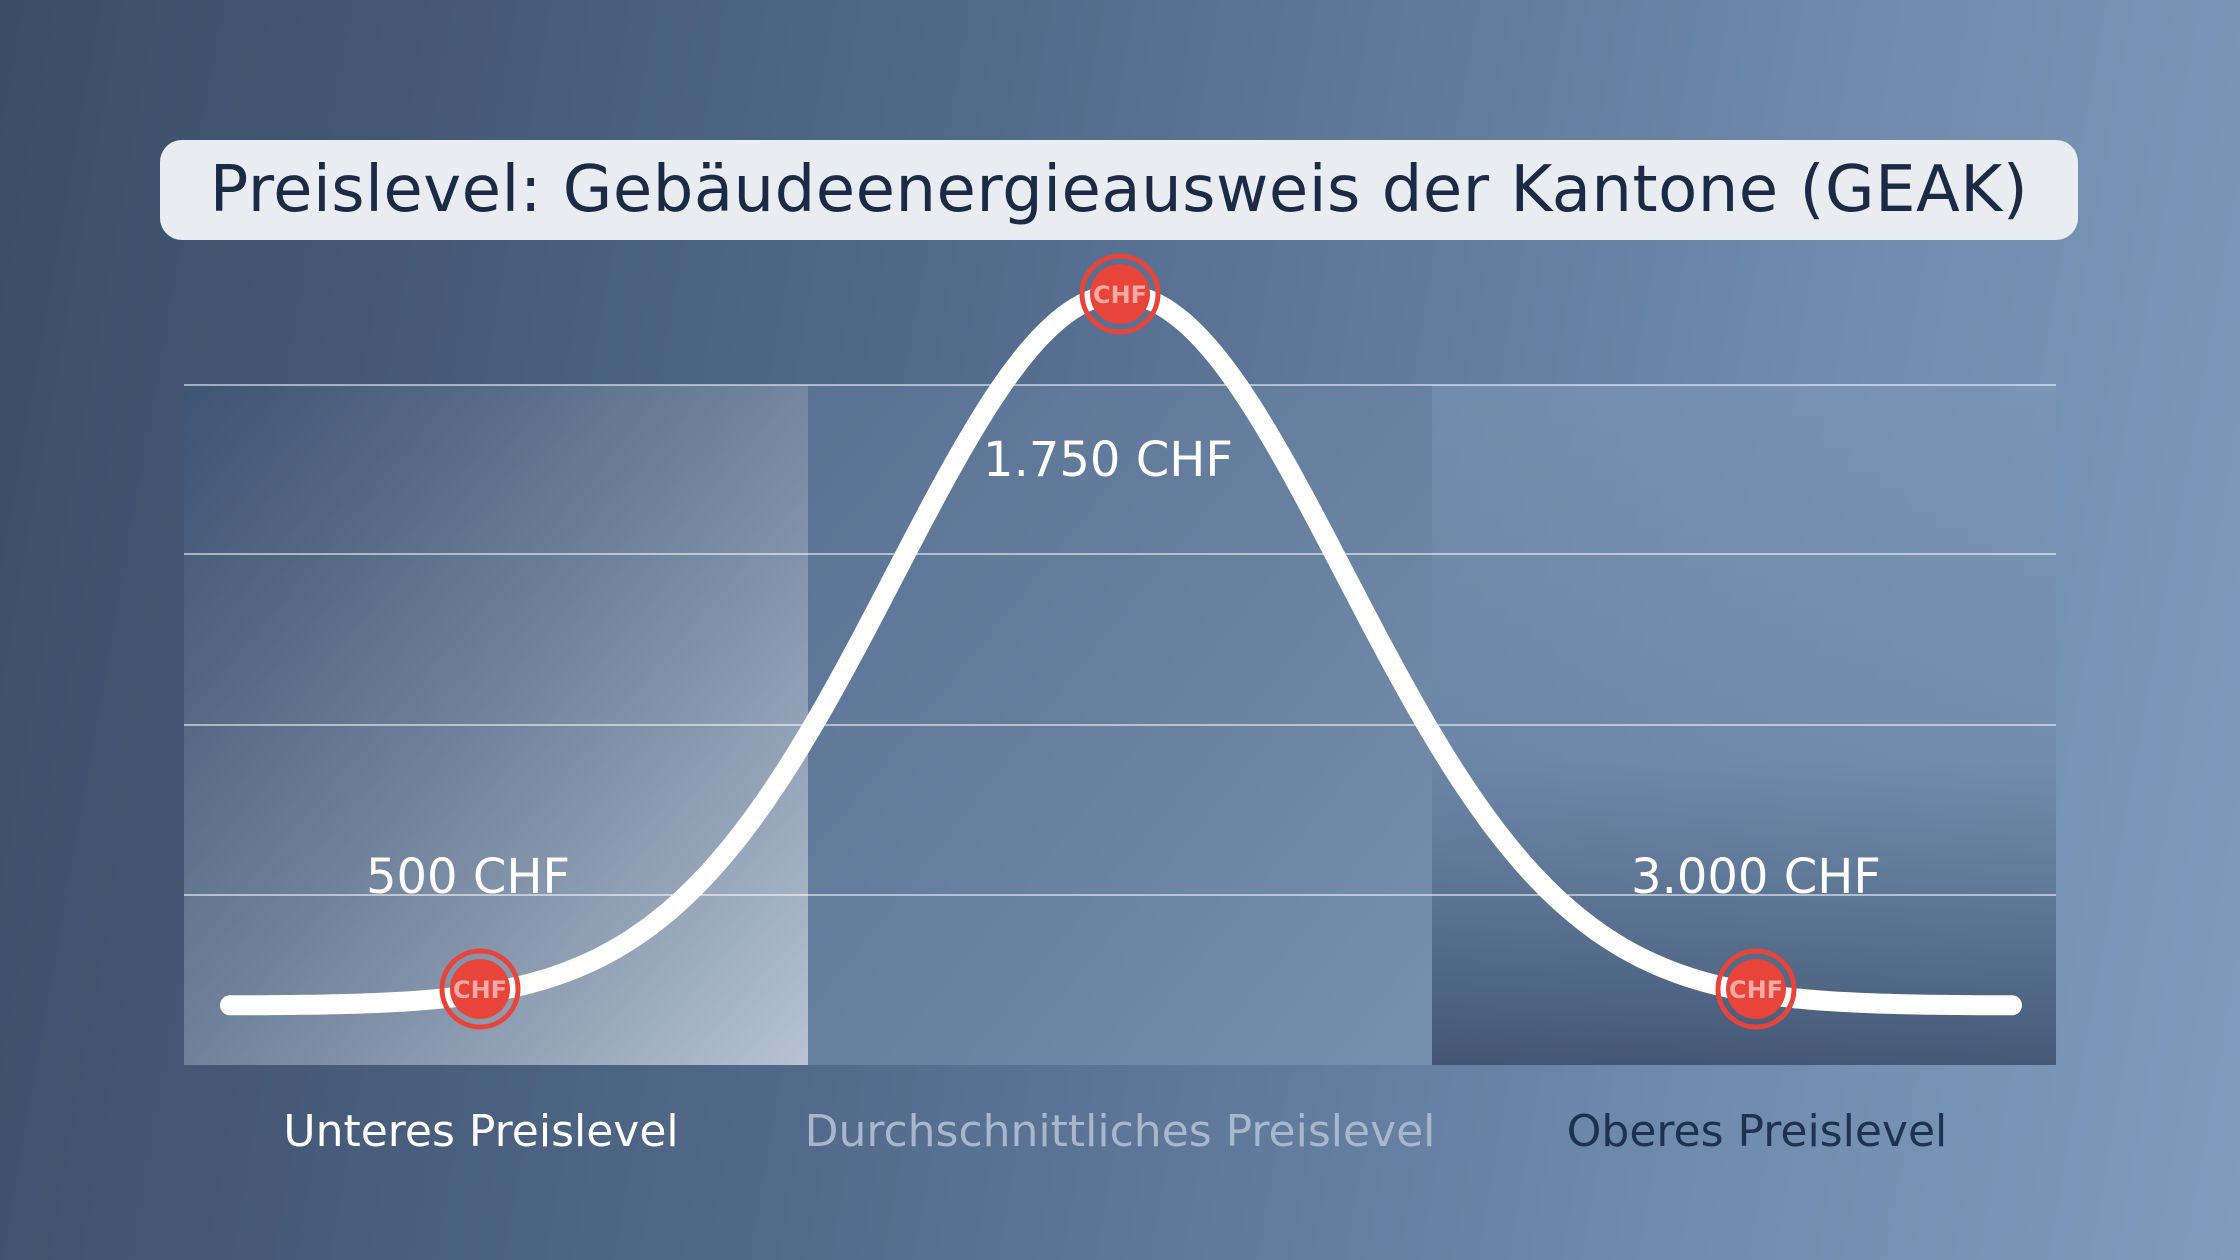  Describe the element at coordinates (1757, 1131) in the screenshot. I see `category-label-upper: Oberes Preislevel` at that location.